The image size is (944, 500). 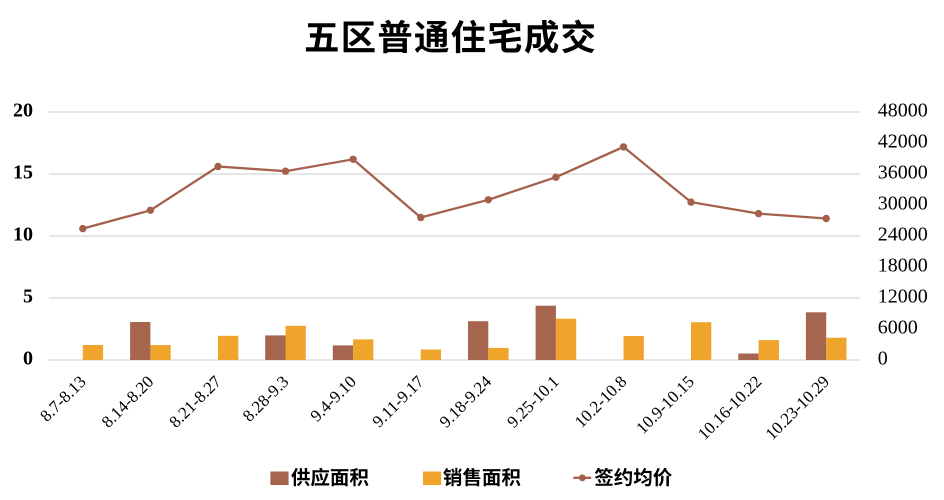 I want to click on svg-text: 18000, so click(x=903, y=265).